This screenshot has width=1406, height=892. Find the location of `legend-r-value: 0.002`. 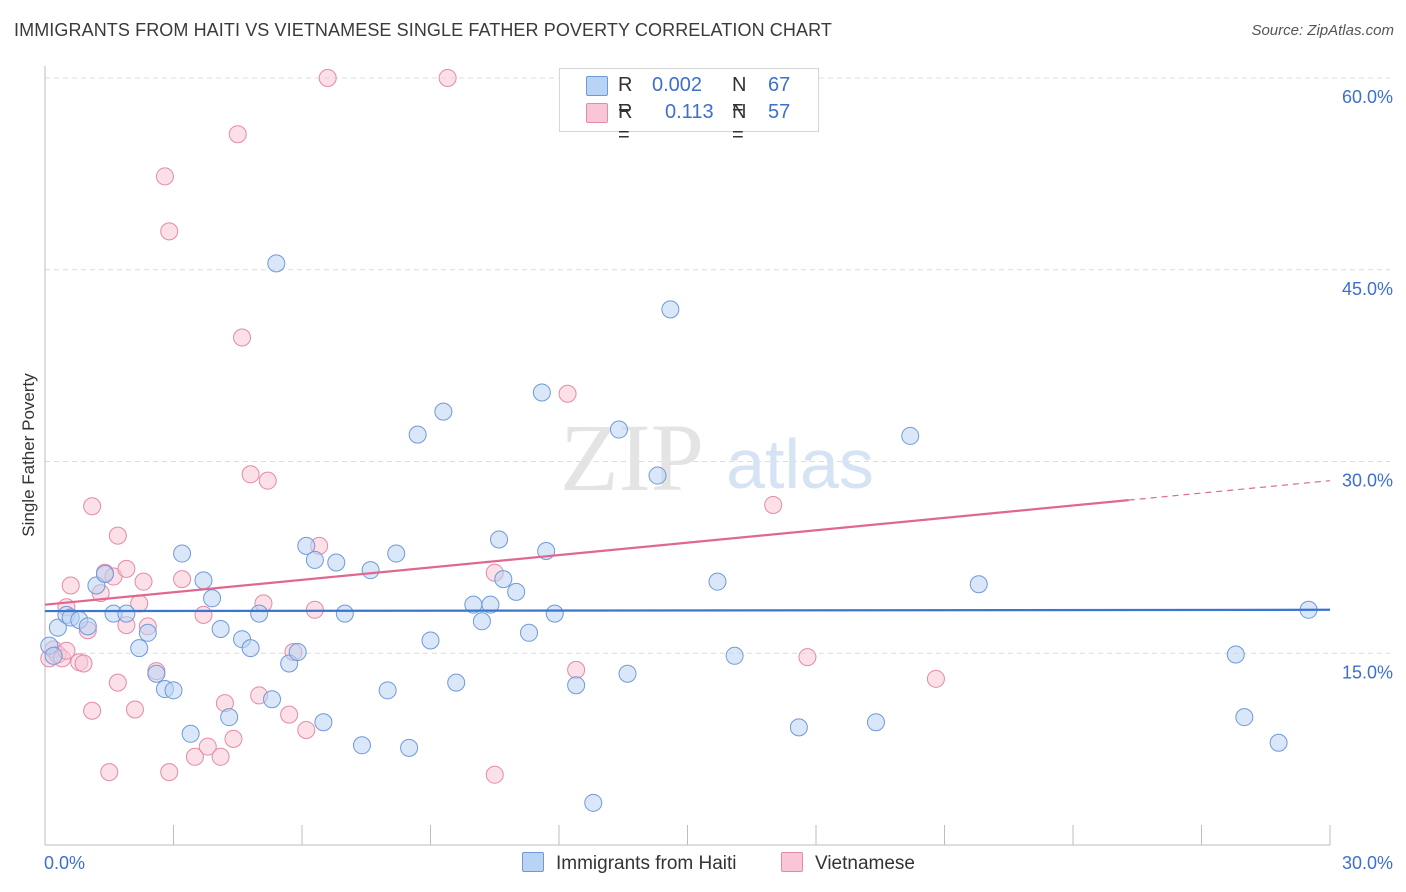

legend-r-value: 0.002 is located at coordinates (677, 85).